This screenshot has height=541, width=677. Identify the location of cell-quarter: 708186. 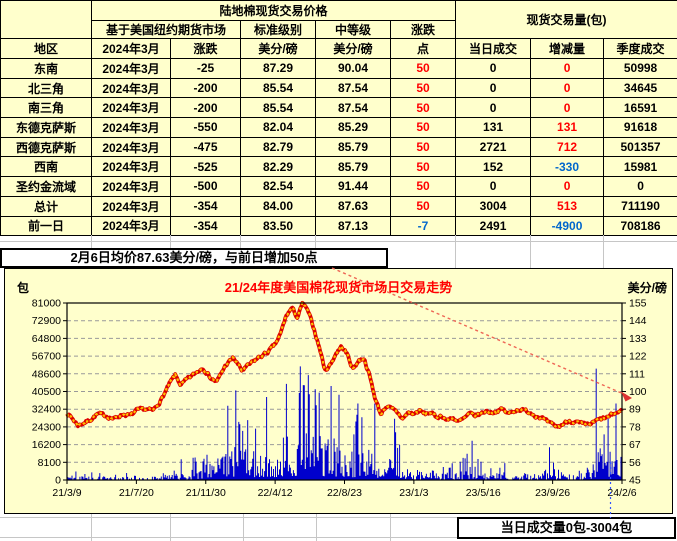
(640, 226).